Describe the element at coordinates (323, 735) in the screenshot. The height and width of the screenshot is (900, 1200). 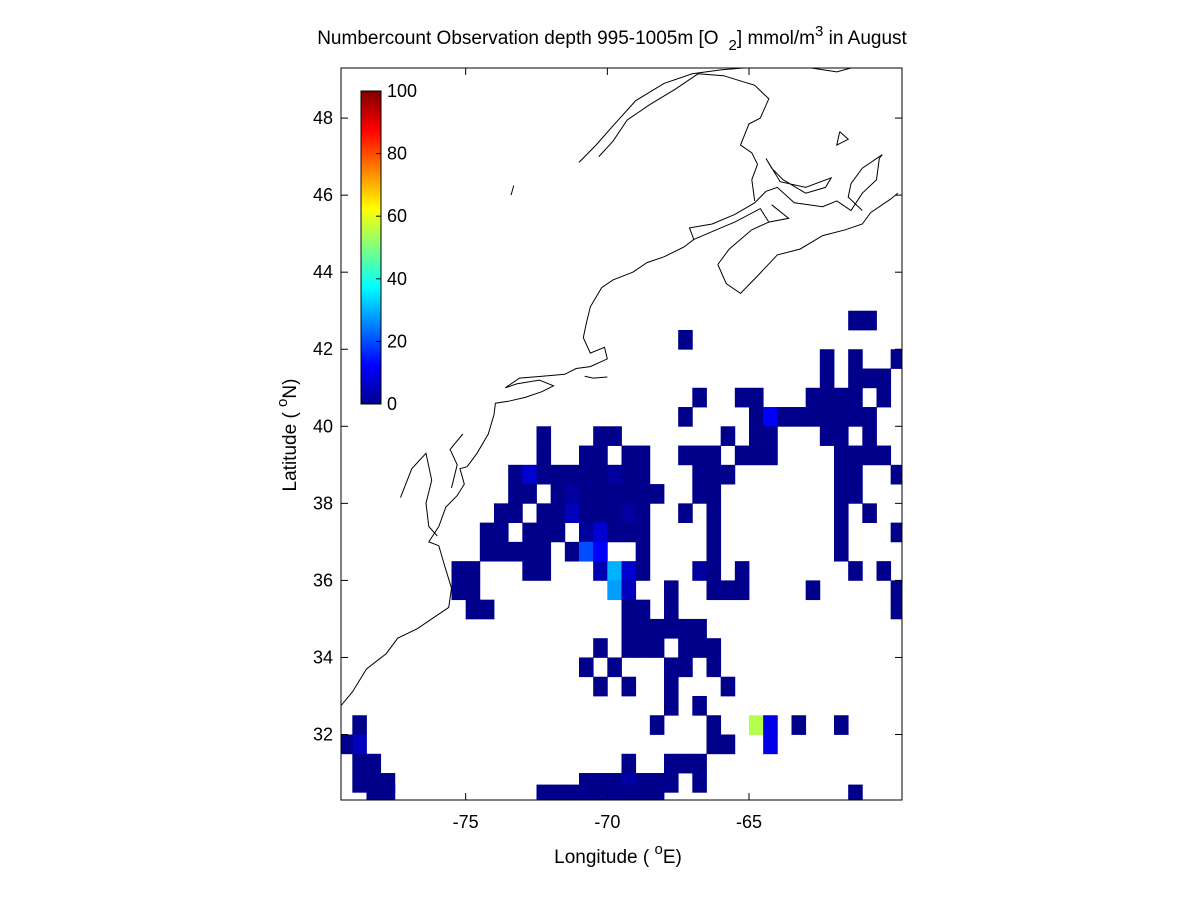
I see `y-tick-label: 32` at that location.